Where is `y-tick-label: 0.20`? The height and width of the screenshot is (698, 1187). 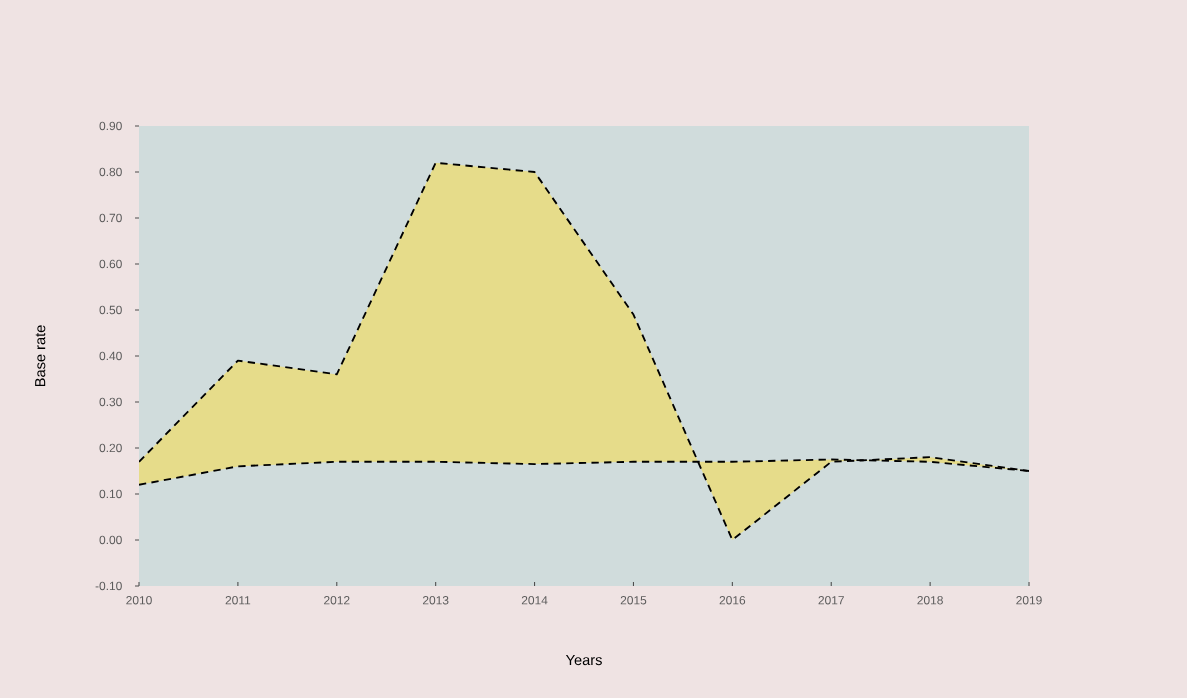 y-tick-label: 0.20 is located at coordinates (110, 448).